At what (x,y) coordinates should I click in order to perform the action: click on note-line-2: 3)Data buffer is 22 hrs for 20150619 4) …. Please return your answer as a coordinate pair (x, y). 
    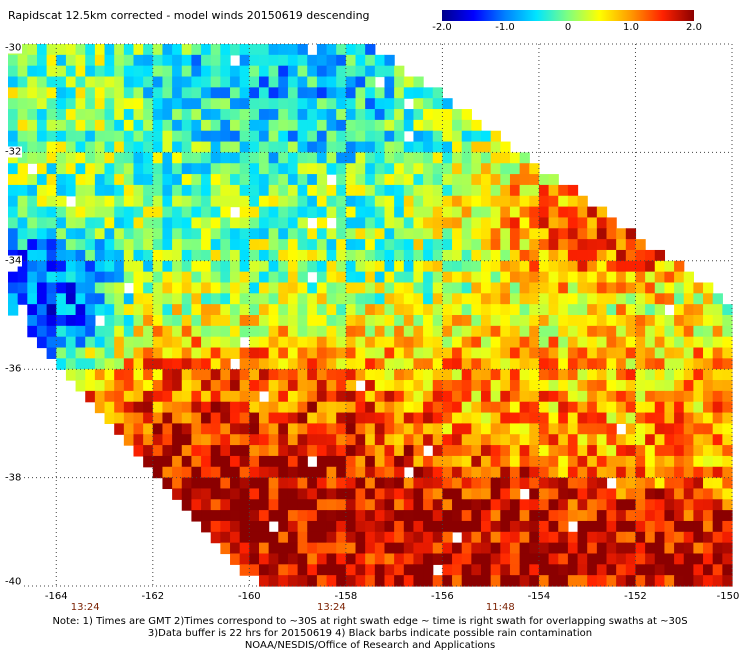
    Looking at the image, I should click on (370, 633).